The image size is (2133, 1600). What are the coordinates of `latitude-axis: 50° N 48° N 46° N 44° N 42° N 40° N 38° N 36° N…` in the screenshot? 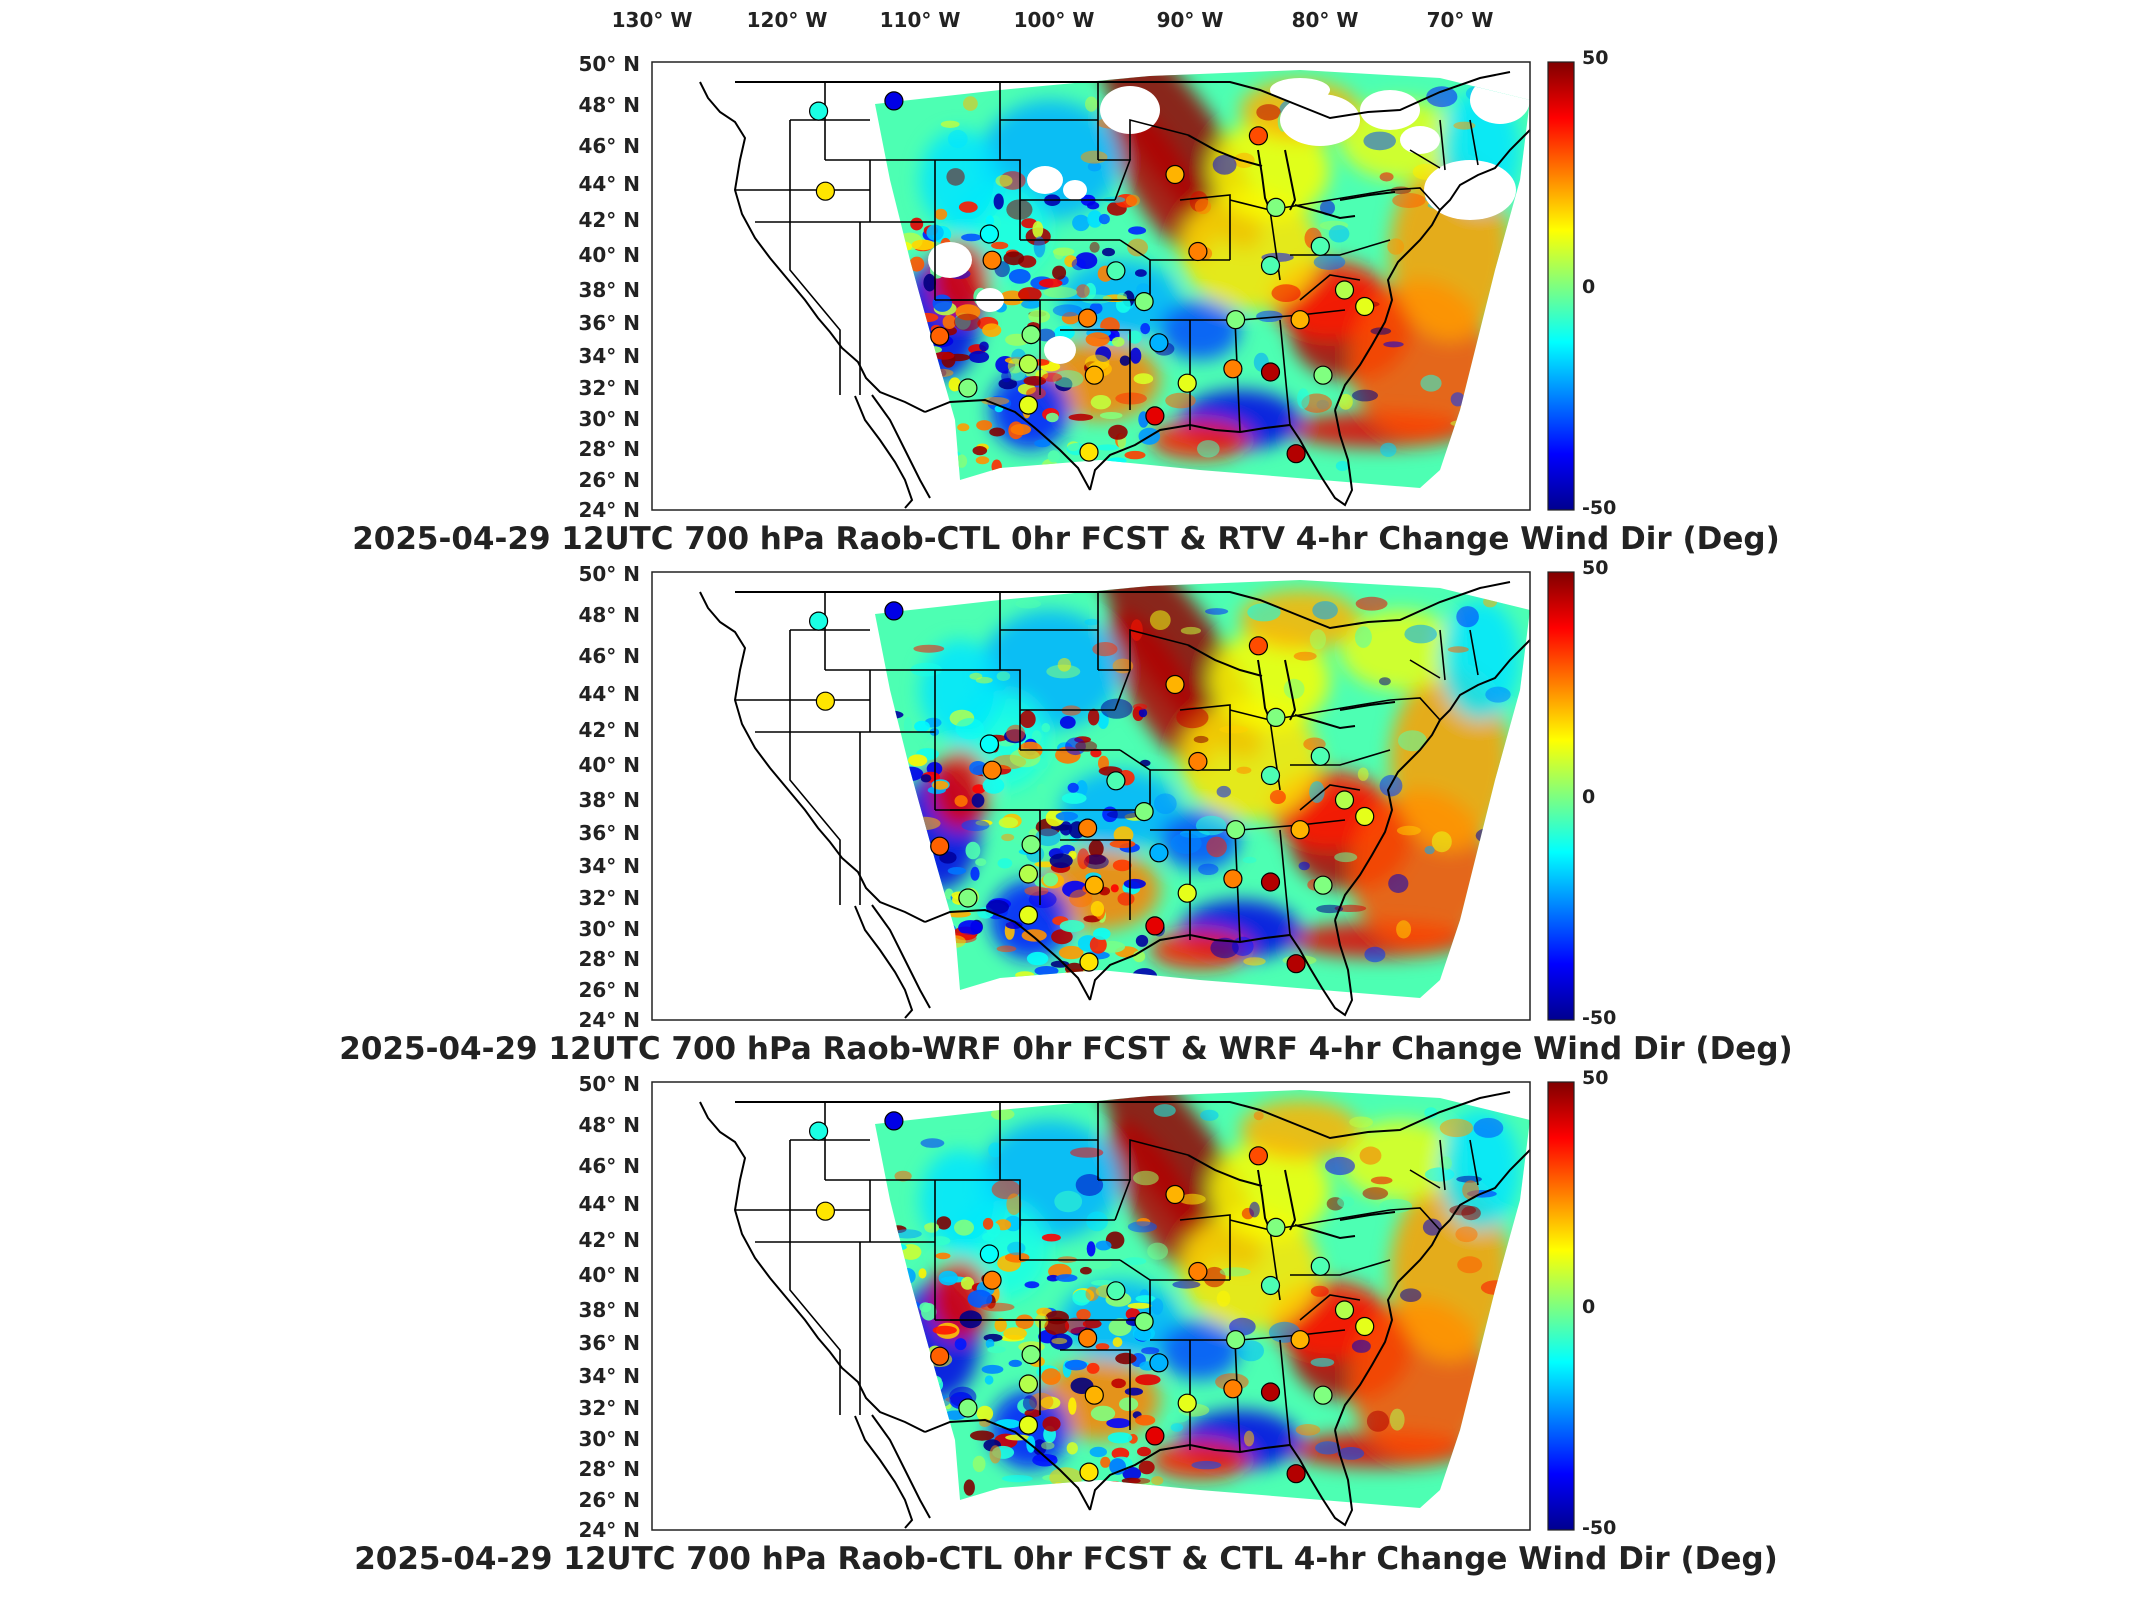 It's located at (609, 797).